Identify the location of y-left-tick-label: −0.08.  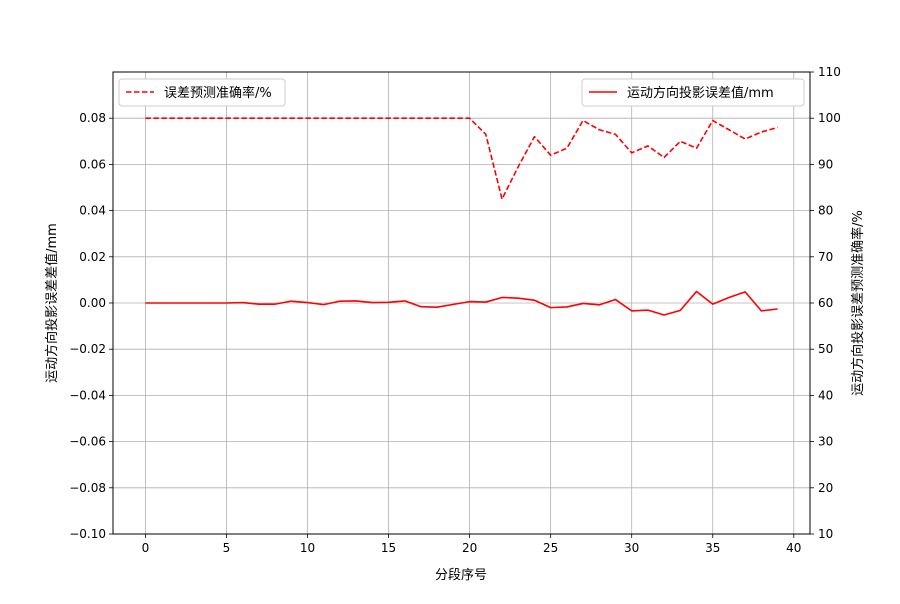
(87, 488).